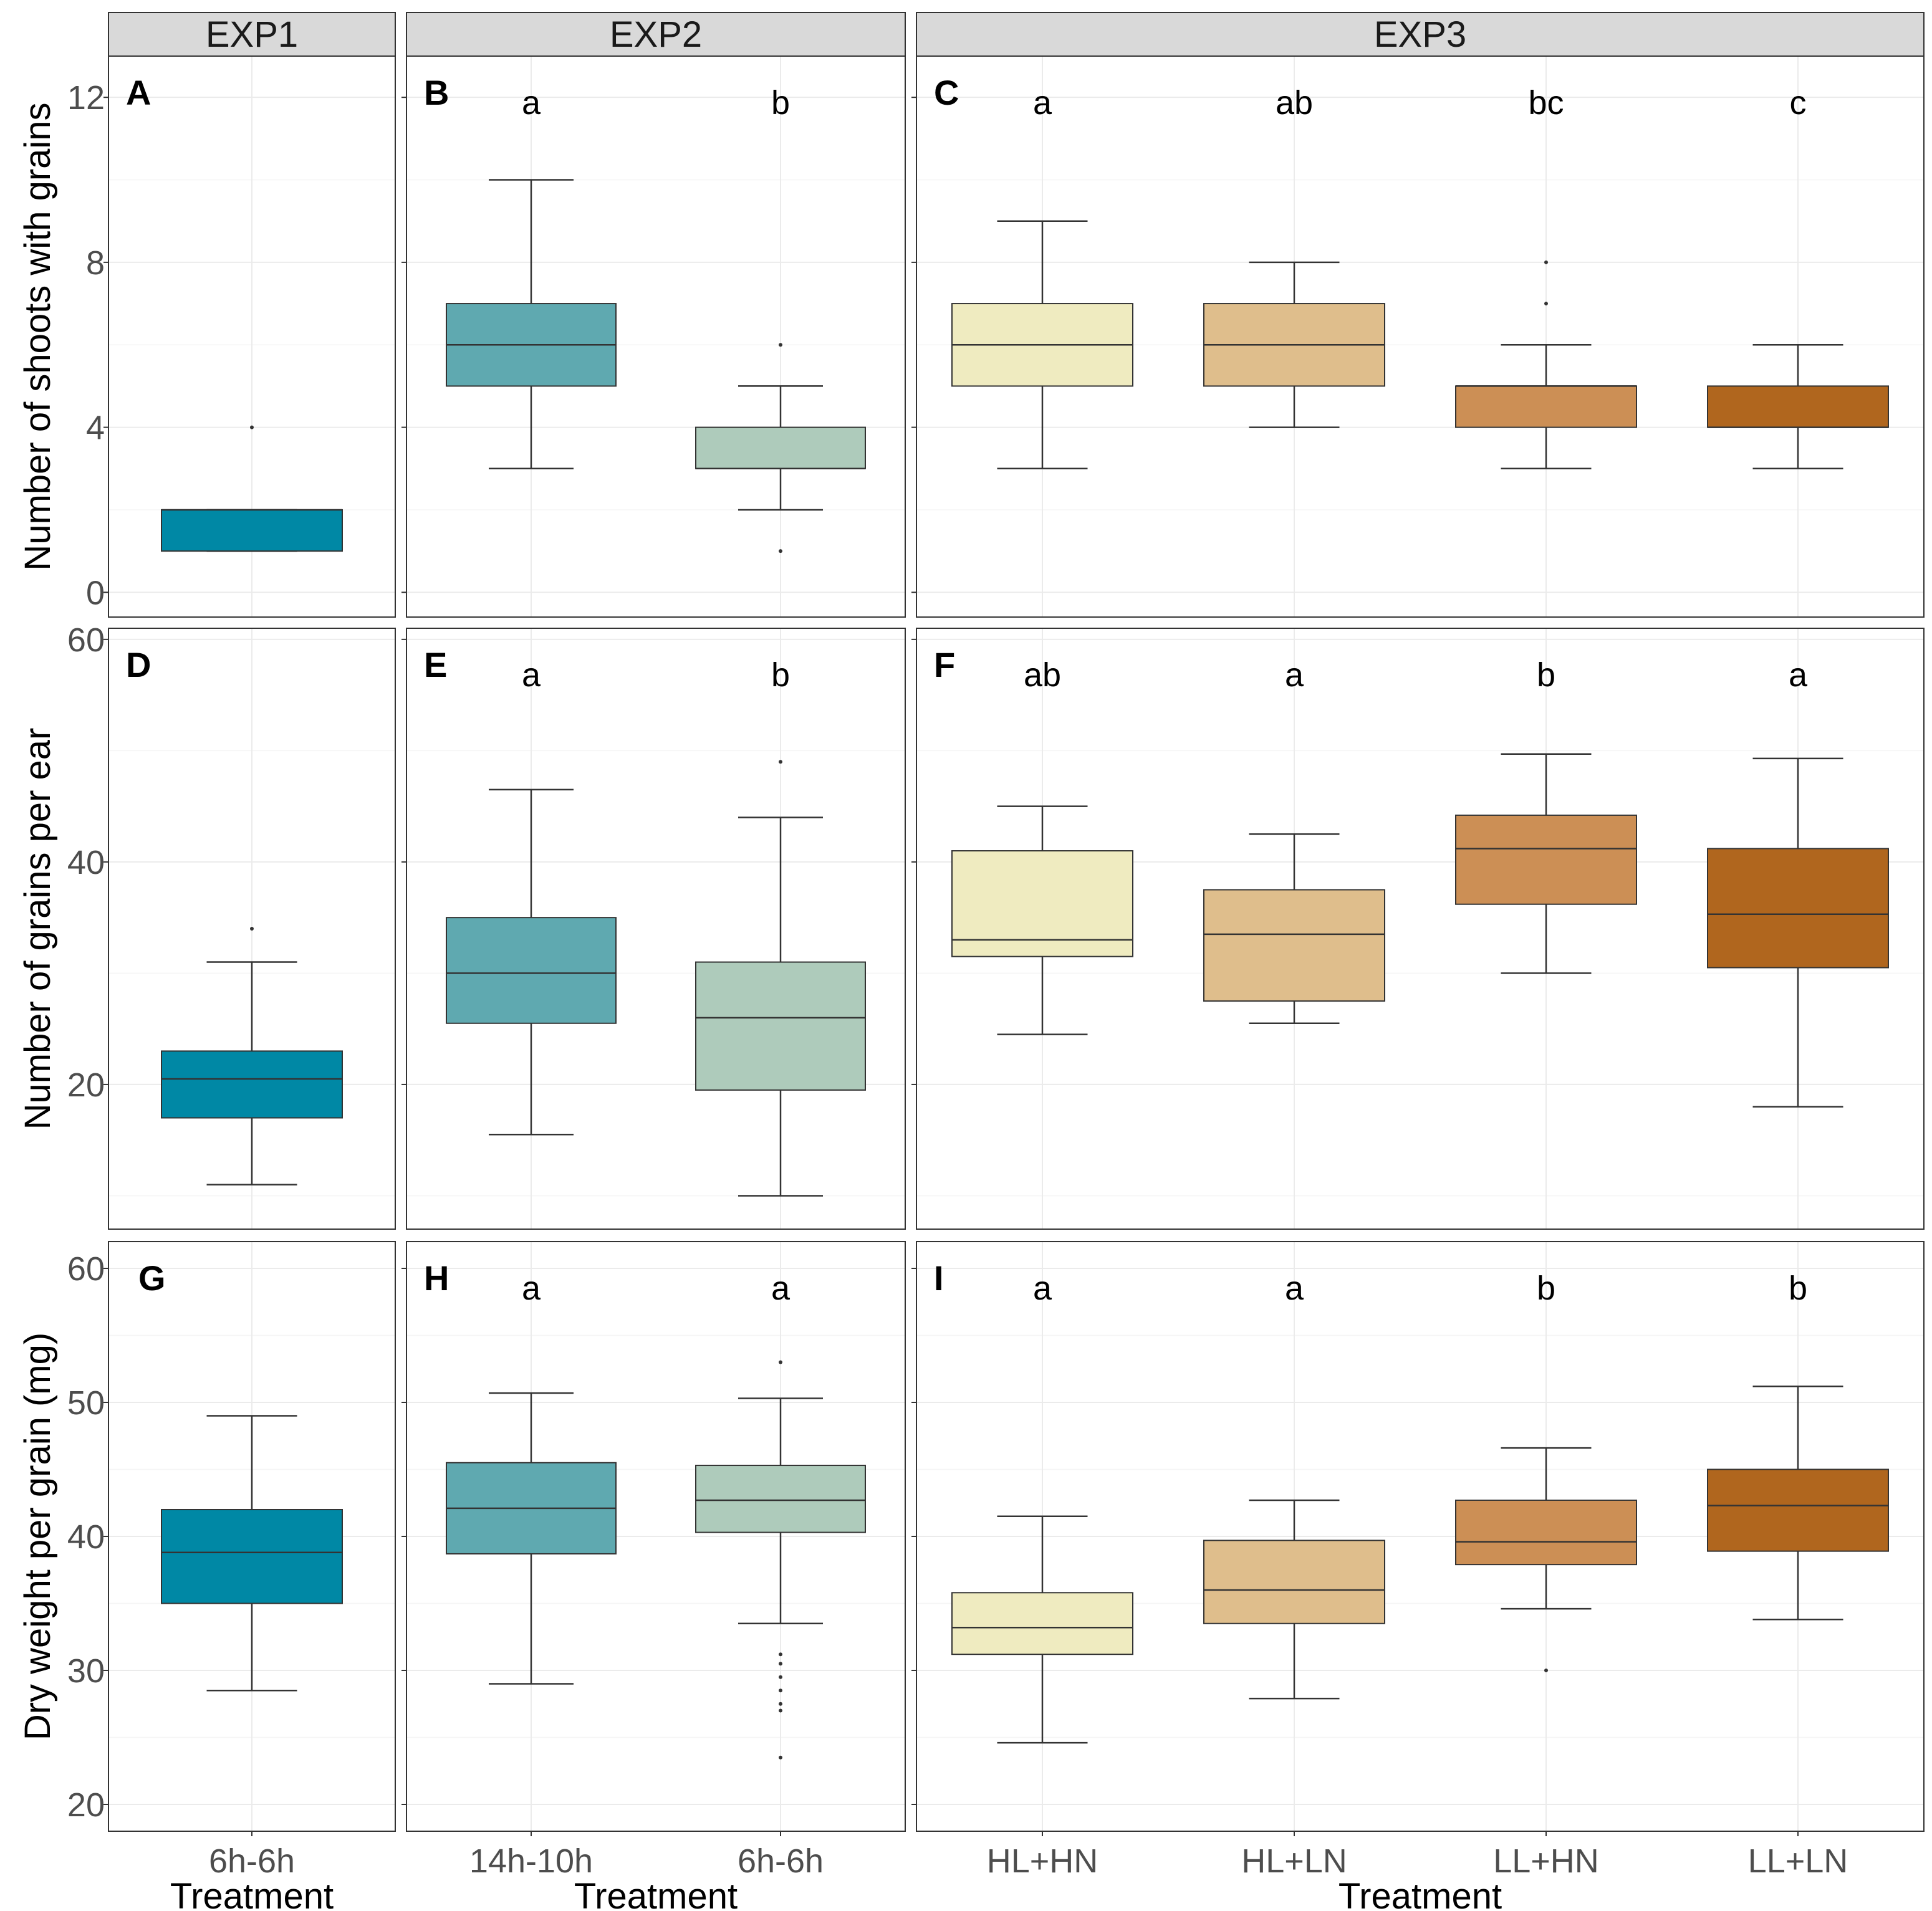 The image size is (1932, 1911). What do you see at coordinates (252, 35) in the screenshot?
I see `facet-strip-exp1` at bounding box center [252, 35].